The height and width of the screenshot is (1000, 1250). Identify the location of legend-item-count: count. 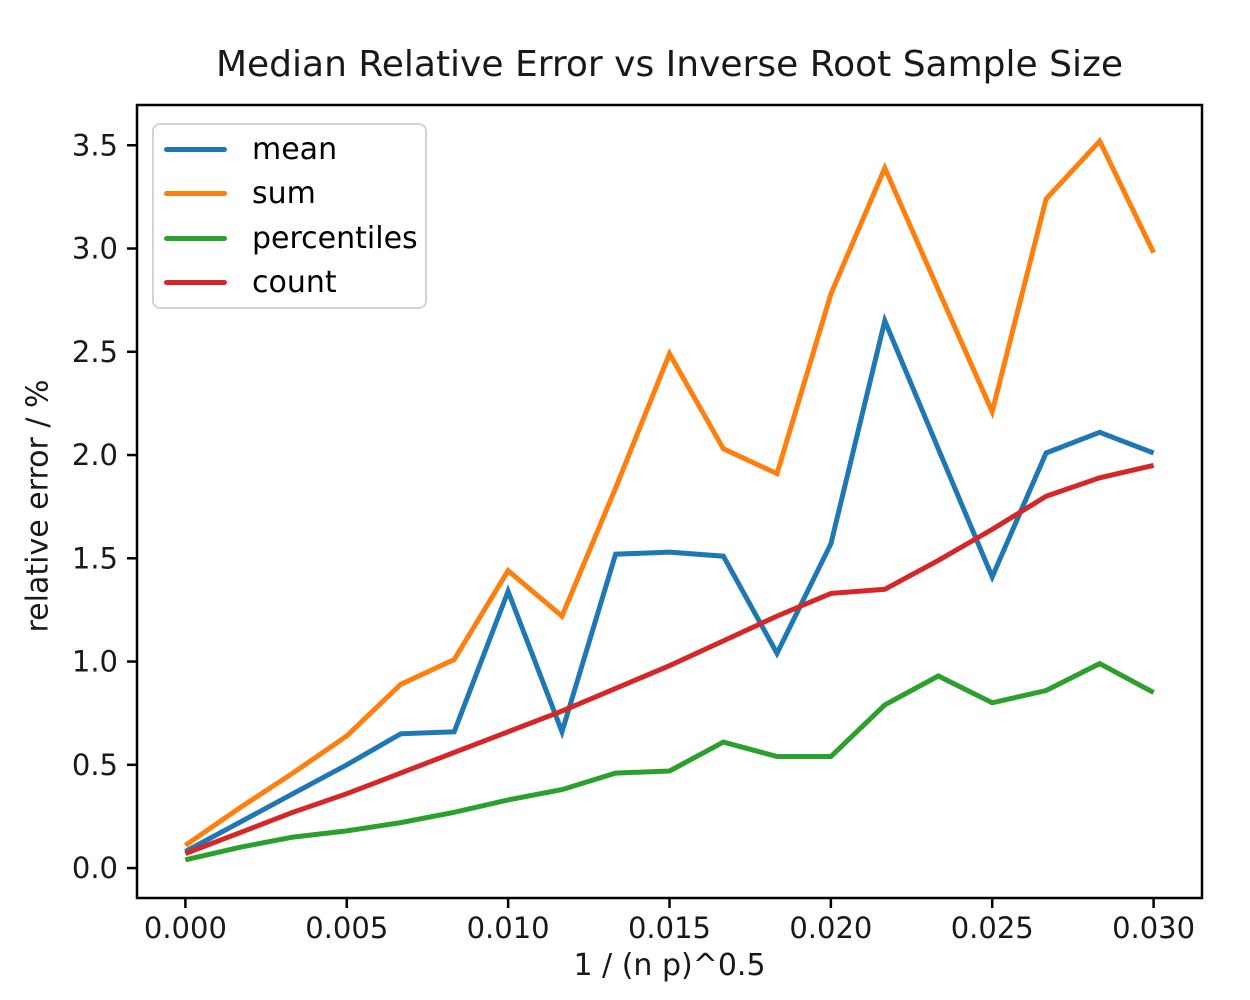
(289, 283).